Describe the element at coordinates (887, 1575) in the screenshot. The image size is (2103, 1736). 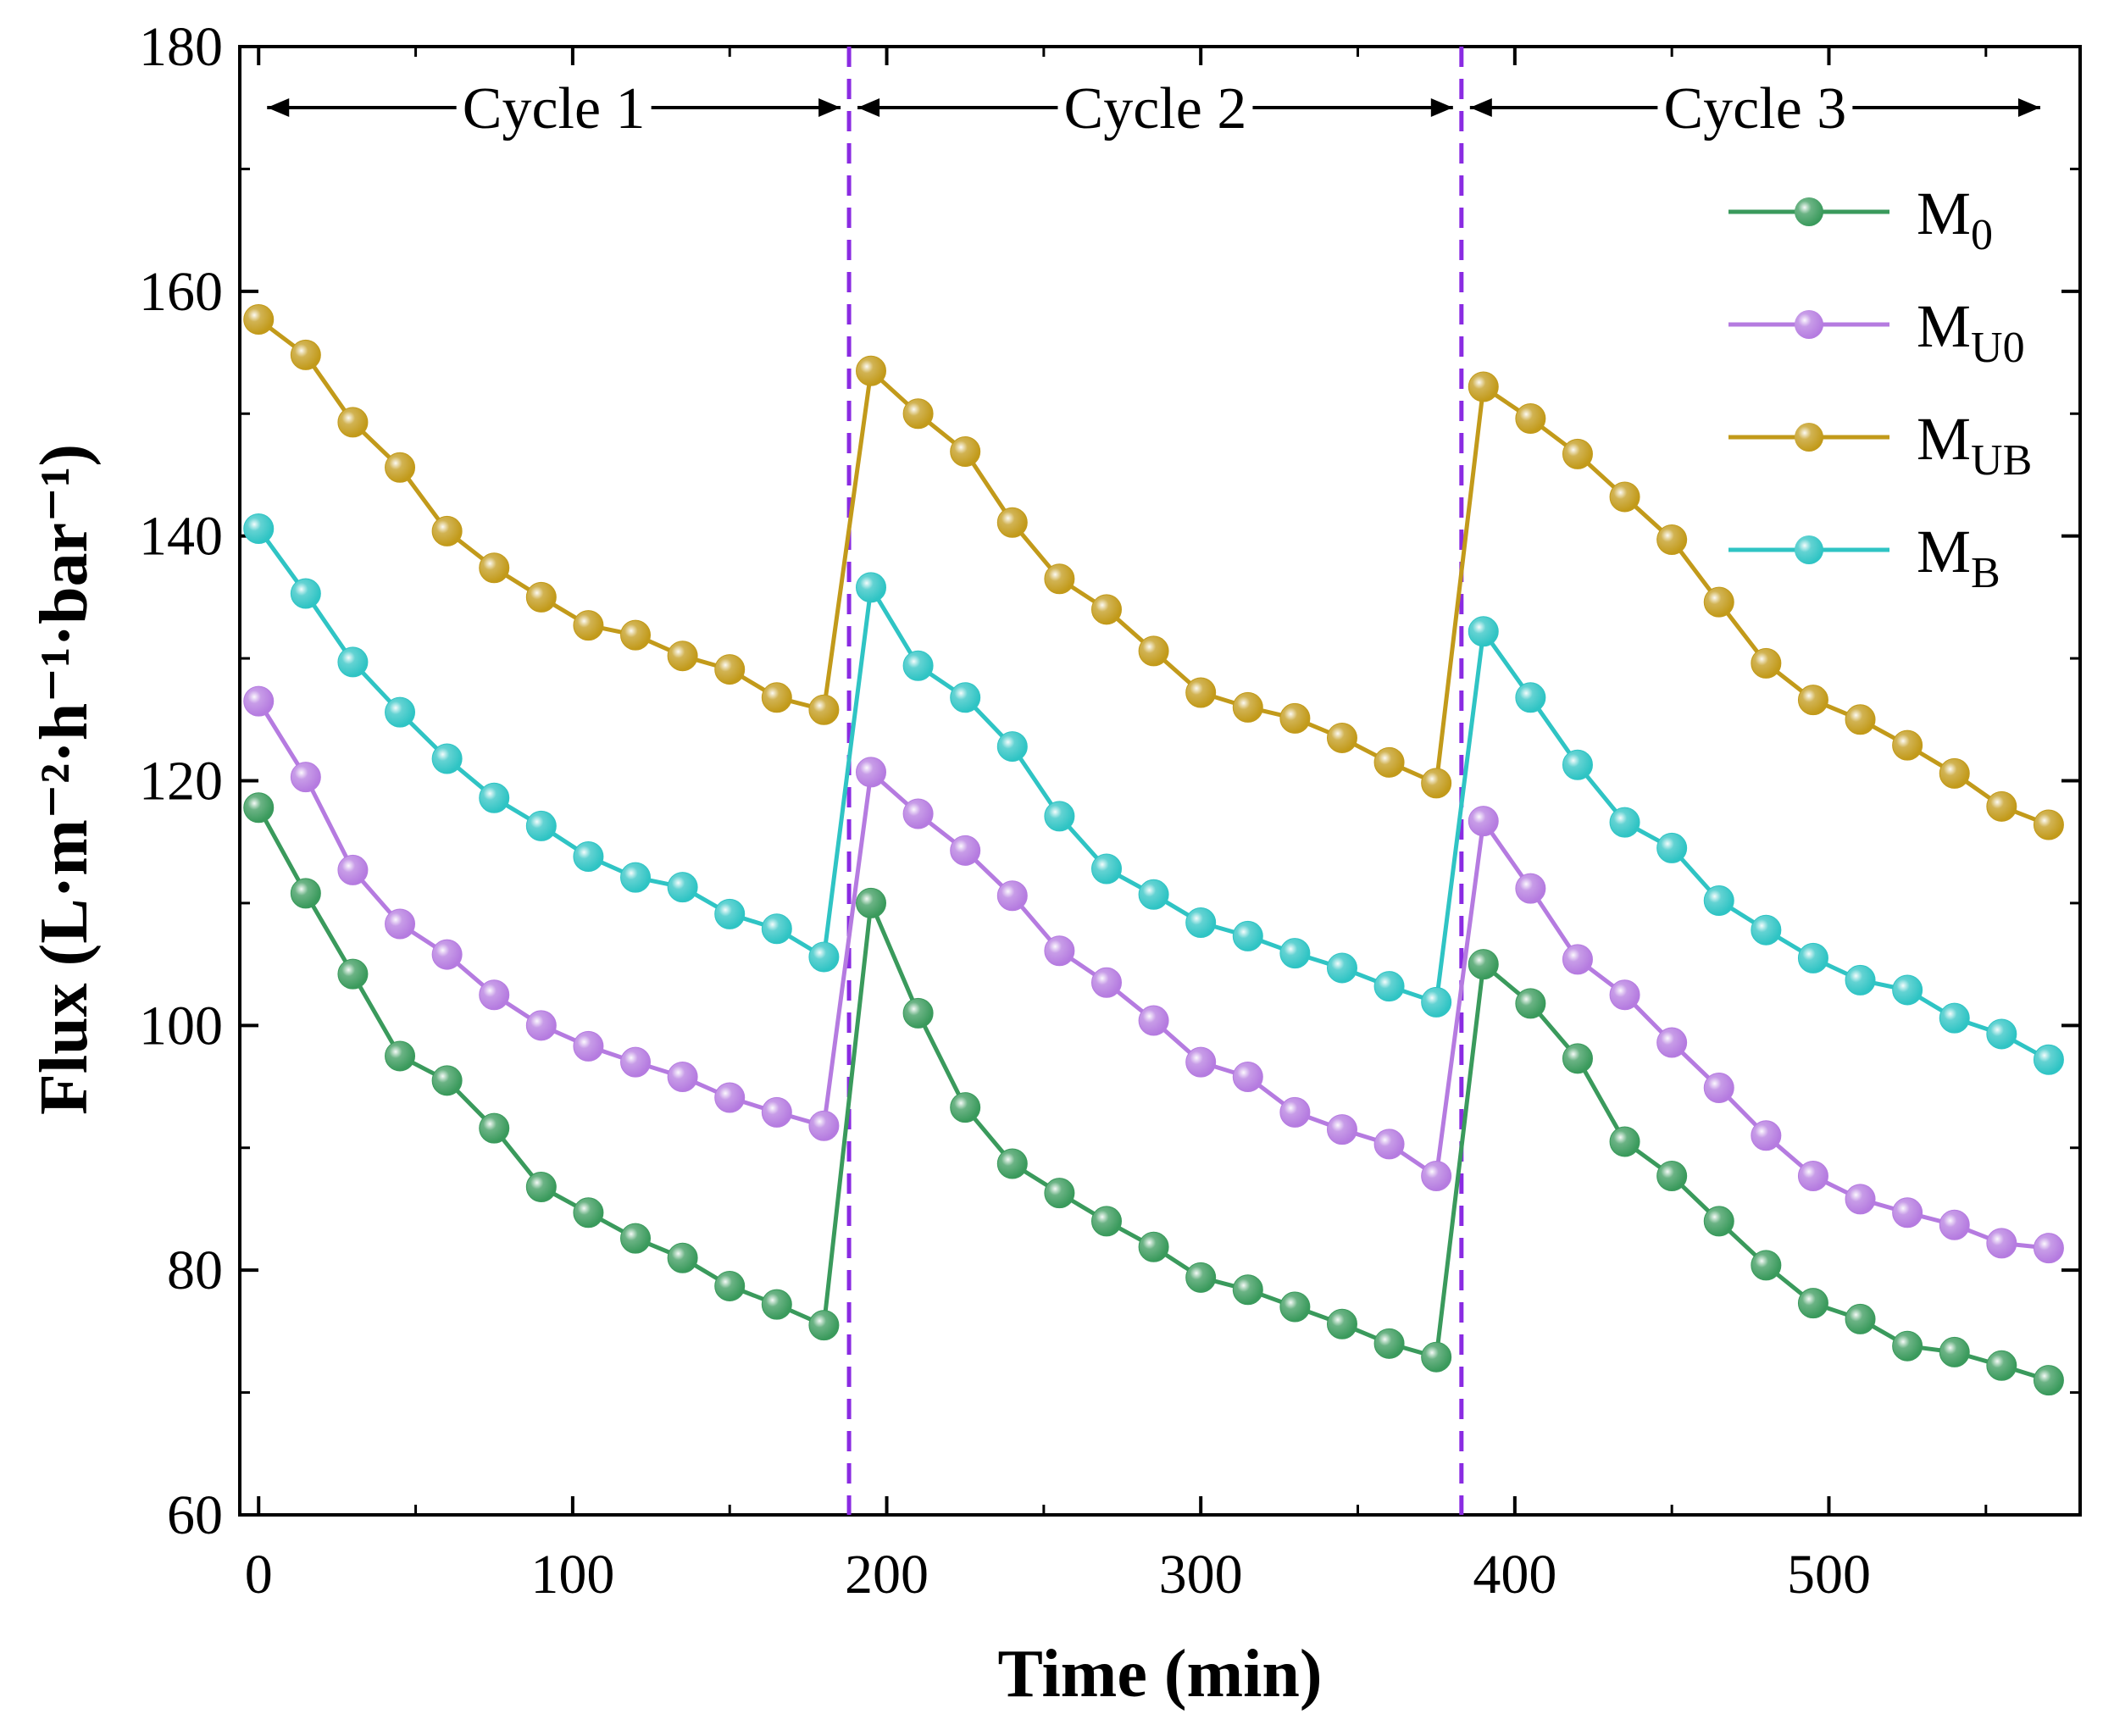
I see `x-tick-label: 200` at that location.